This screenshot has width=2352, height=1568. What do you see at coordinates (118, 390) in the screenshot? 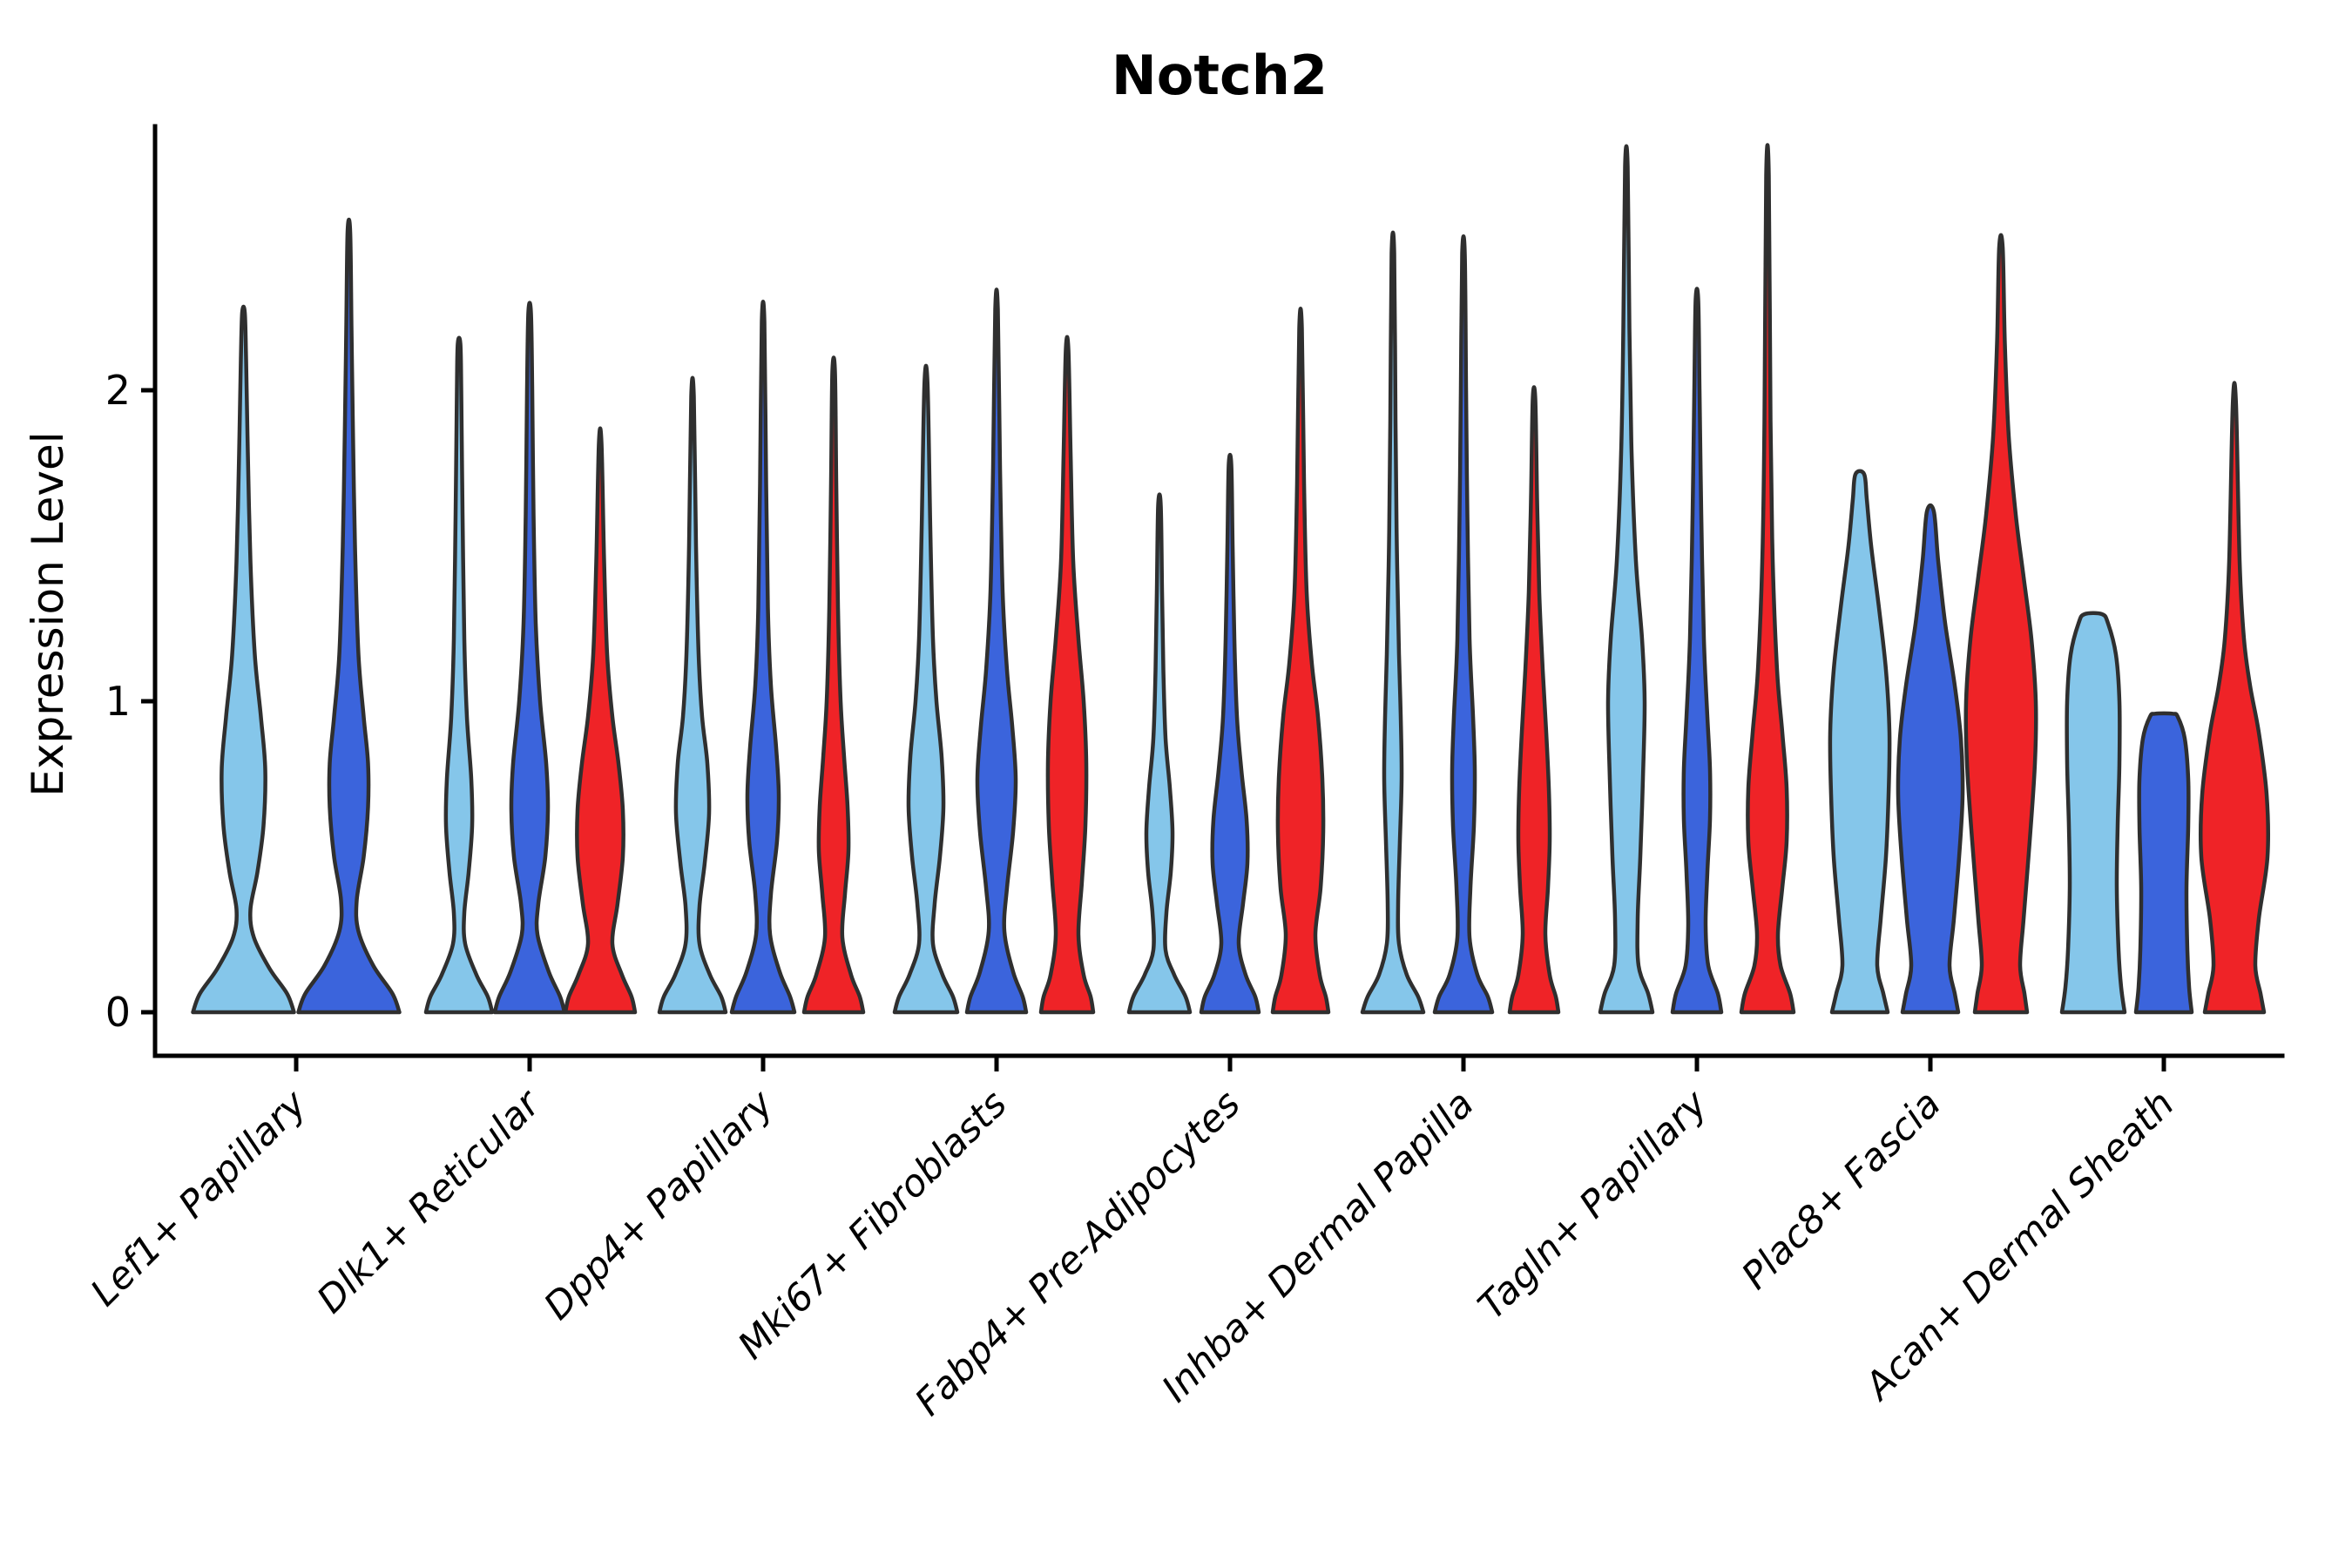
I see `y-tick-label: 2` at bounding box center [118, 390].